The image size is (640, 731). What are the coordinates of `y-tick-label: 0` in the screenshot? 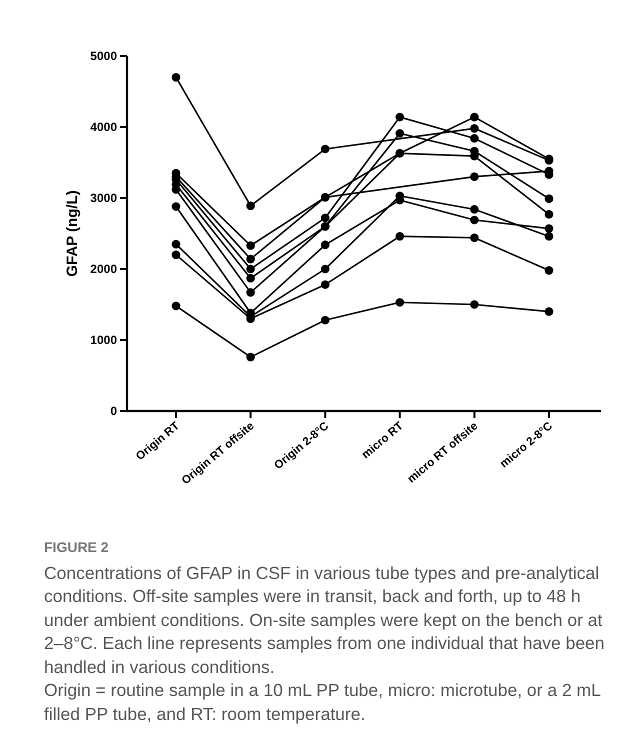 It's located at (114, 411).